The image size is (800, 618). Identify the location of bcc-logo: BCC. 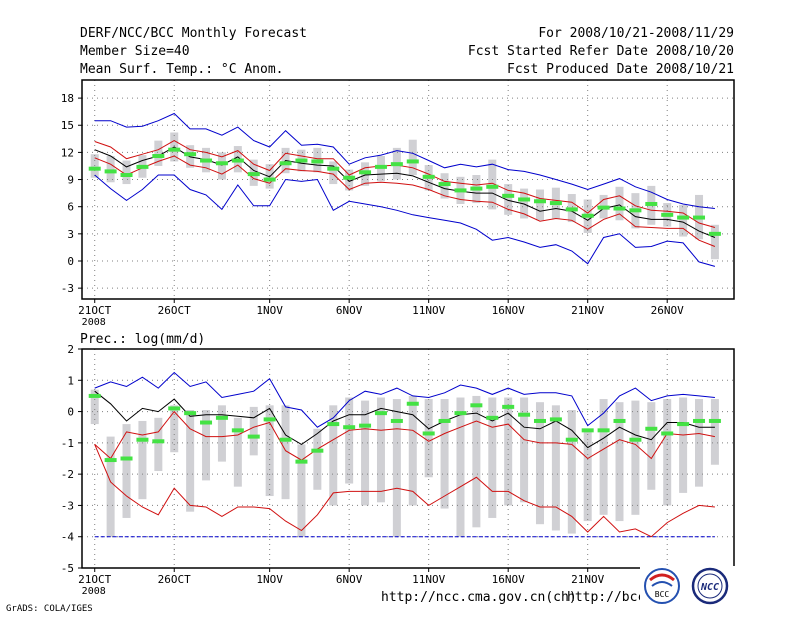
(662, 586).